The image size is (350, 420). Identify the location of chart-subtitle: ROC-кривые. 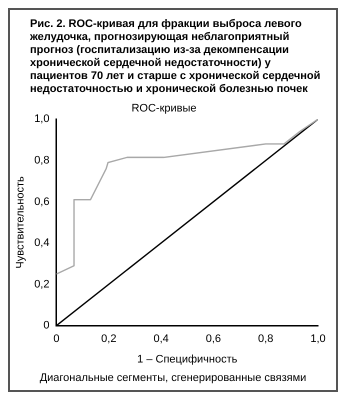
(164, 108).